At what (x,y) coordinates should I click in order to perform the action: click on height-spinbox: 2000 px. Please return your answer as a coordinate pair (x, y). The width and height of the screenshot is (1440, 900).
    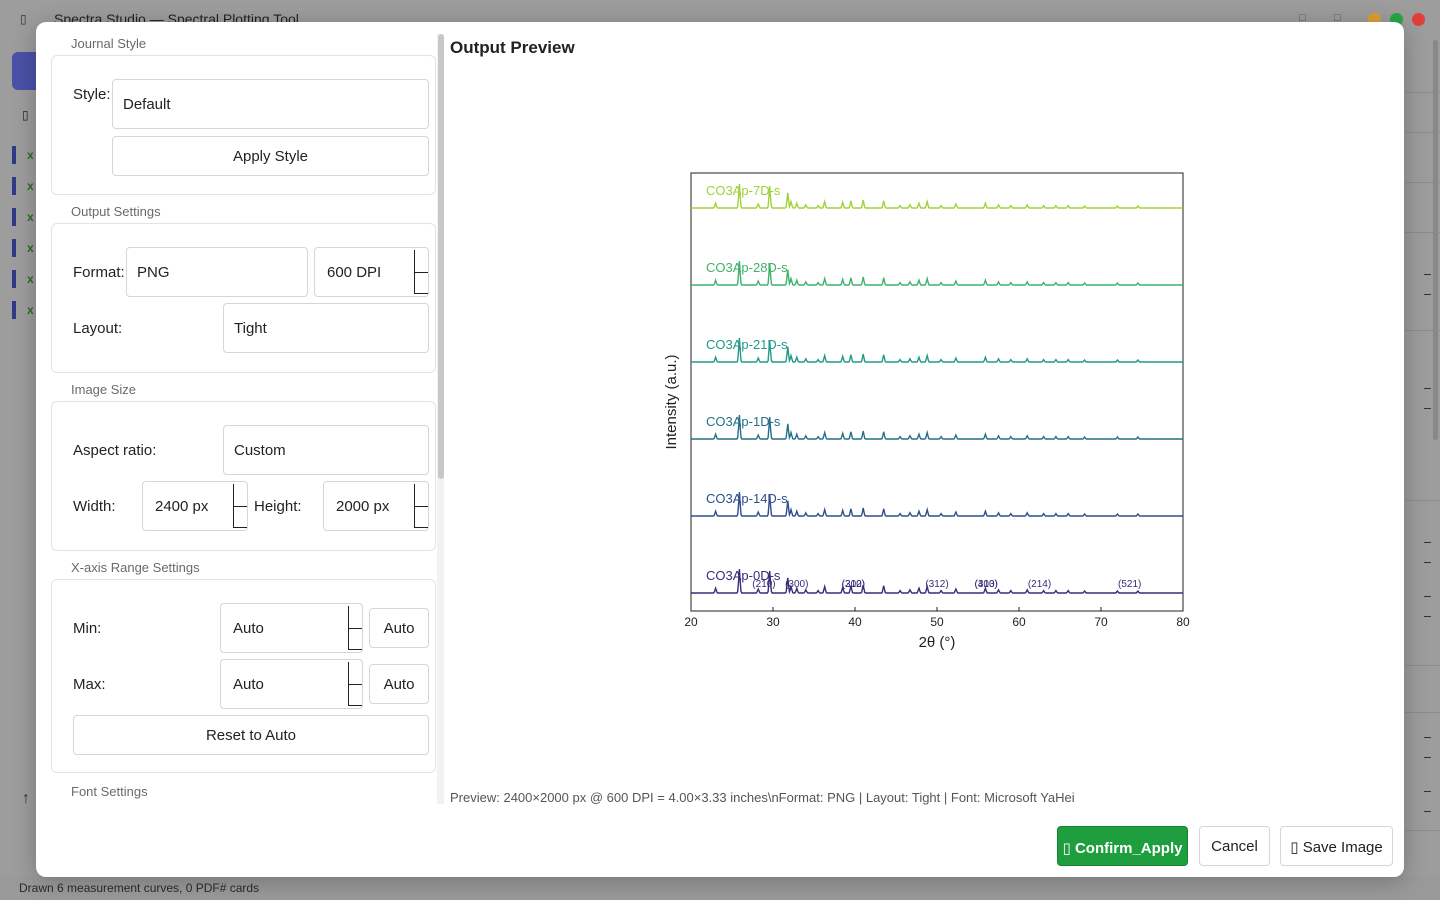
    Looking at the image, I should click on (376, 506).